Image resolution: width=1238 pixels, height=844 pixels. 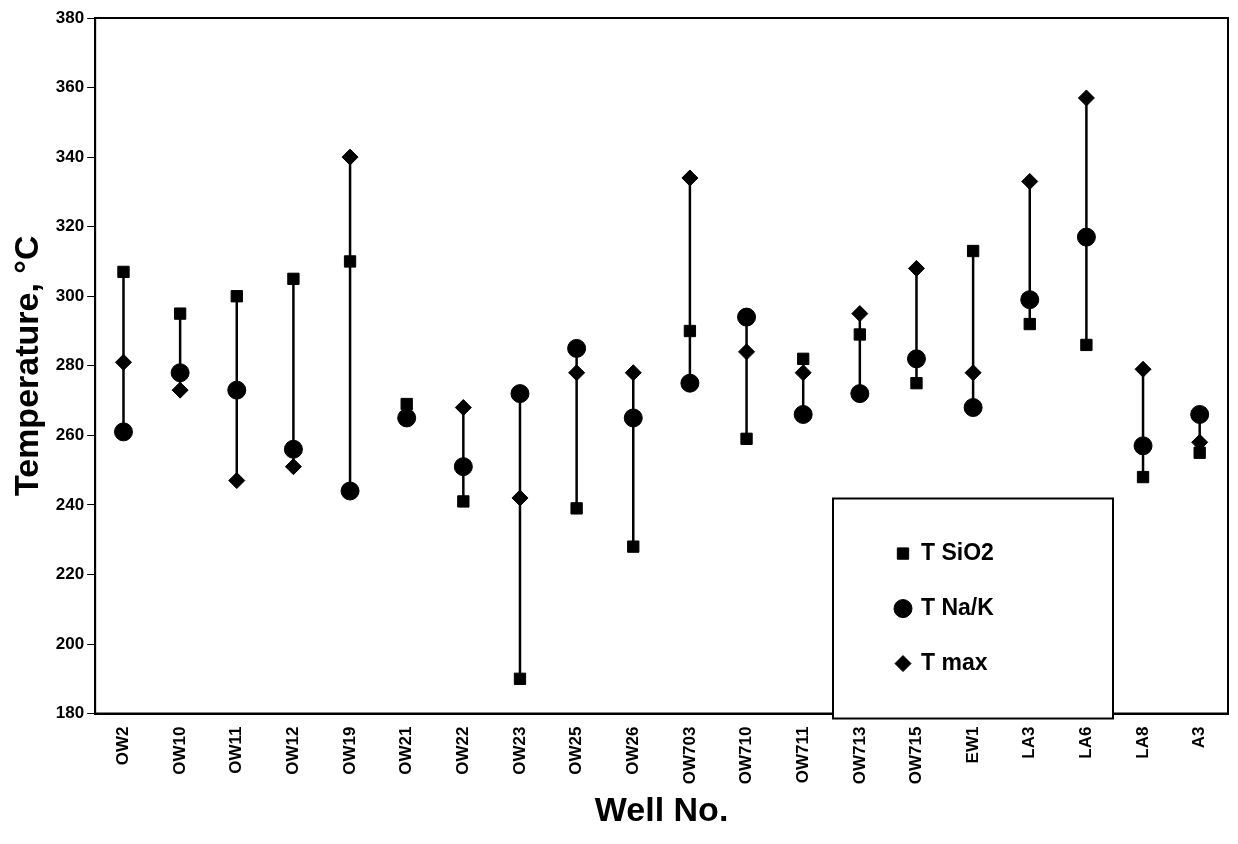 I want to click on x-tick-label: LA3, so click(x=1029, y=742).